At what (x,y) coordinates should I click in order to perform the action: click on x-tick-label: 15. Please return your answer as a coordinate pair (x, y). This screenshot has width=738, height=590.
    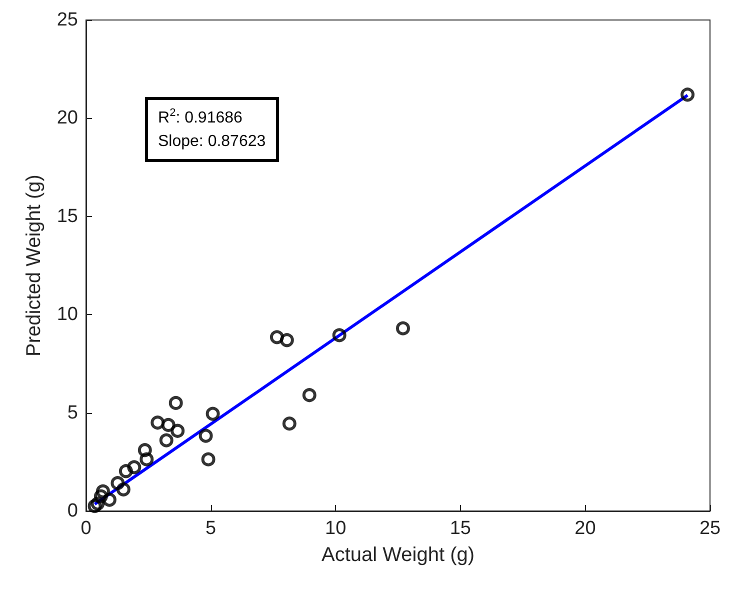
    Looking at the image, I should click on (460, 528).